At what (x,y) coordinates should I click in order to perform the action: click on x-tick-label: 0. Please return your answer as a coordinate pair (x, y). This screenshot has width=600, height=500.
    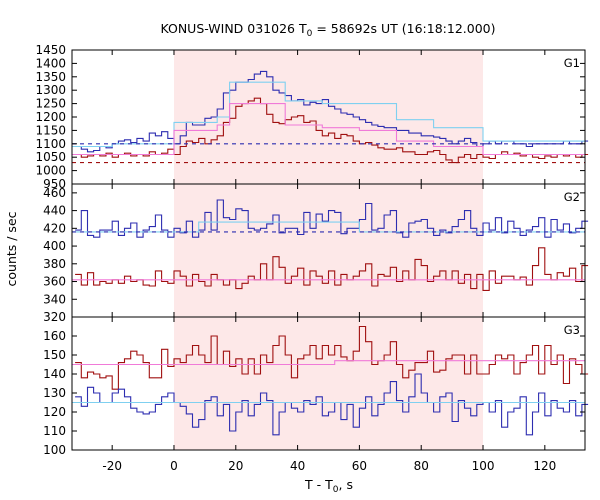
    Looking at the image, I should click on (174, 466).